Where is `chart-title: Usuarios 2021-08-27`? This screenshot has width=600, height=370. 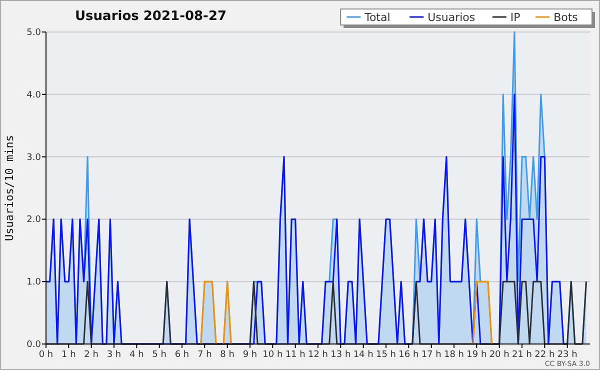 chart-title: Usuarios 2021-08-27 is located at coordinates (151, 16).